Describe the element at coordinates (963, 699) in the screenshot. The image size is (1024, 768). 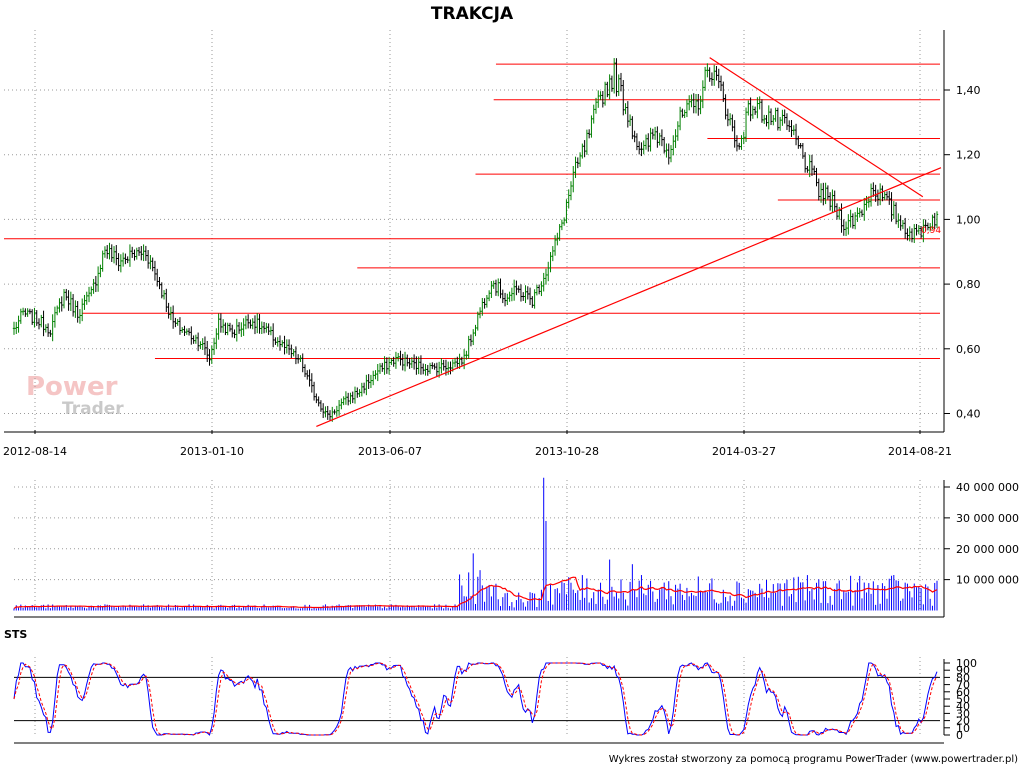
I see `sts-y-tick-label: 50` at that location.